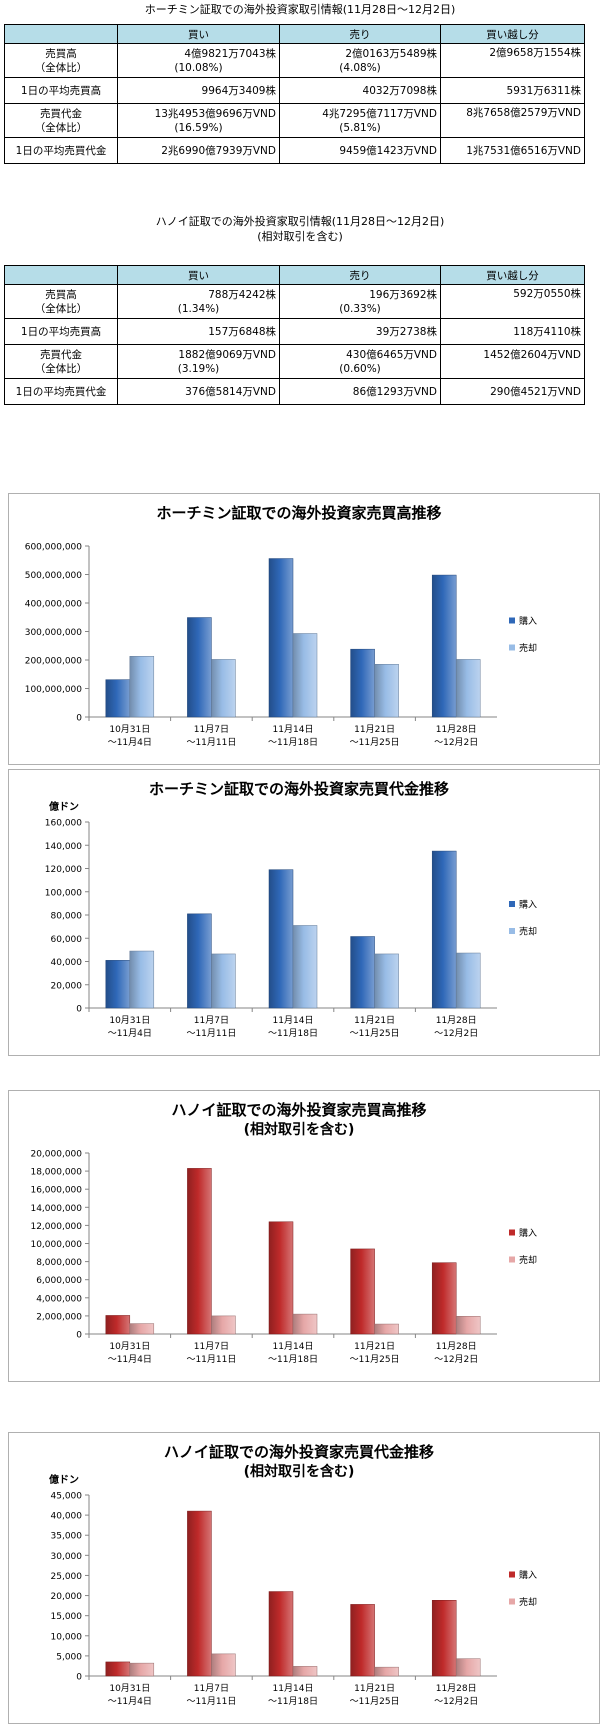  What do you see at coordinates (63, 824) in the screenshot?
I see `y-tick-label: 160,000` at bounding box center [63, 824].